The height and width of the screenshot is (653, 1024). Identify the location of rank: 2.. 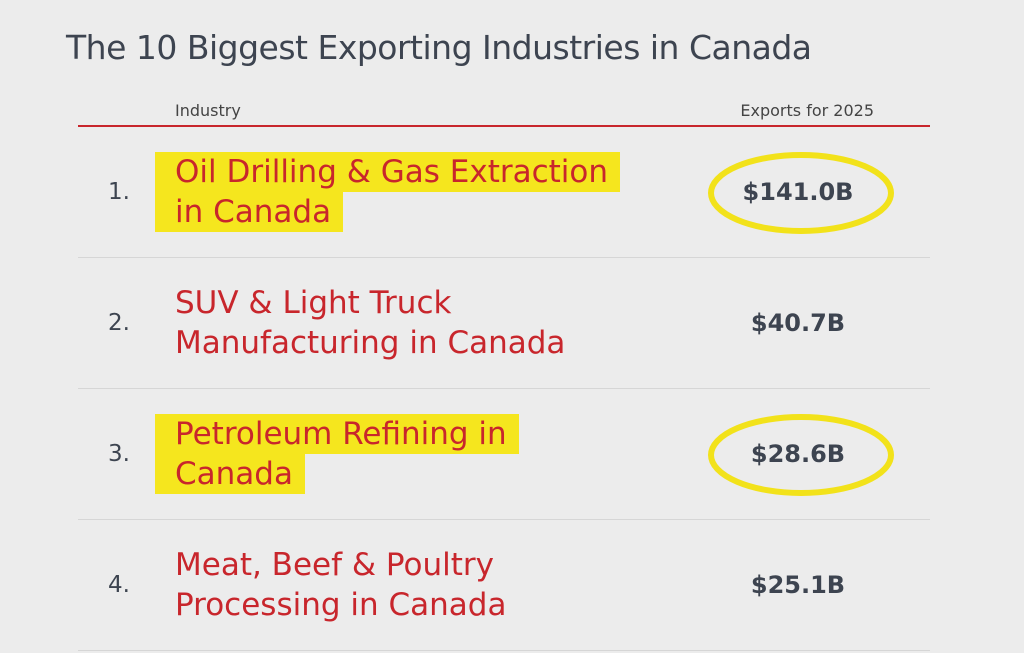
(119, 323).